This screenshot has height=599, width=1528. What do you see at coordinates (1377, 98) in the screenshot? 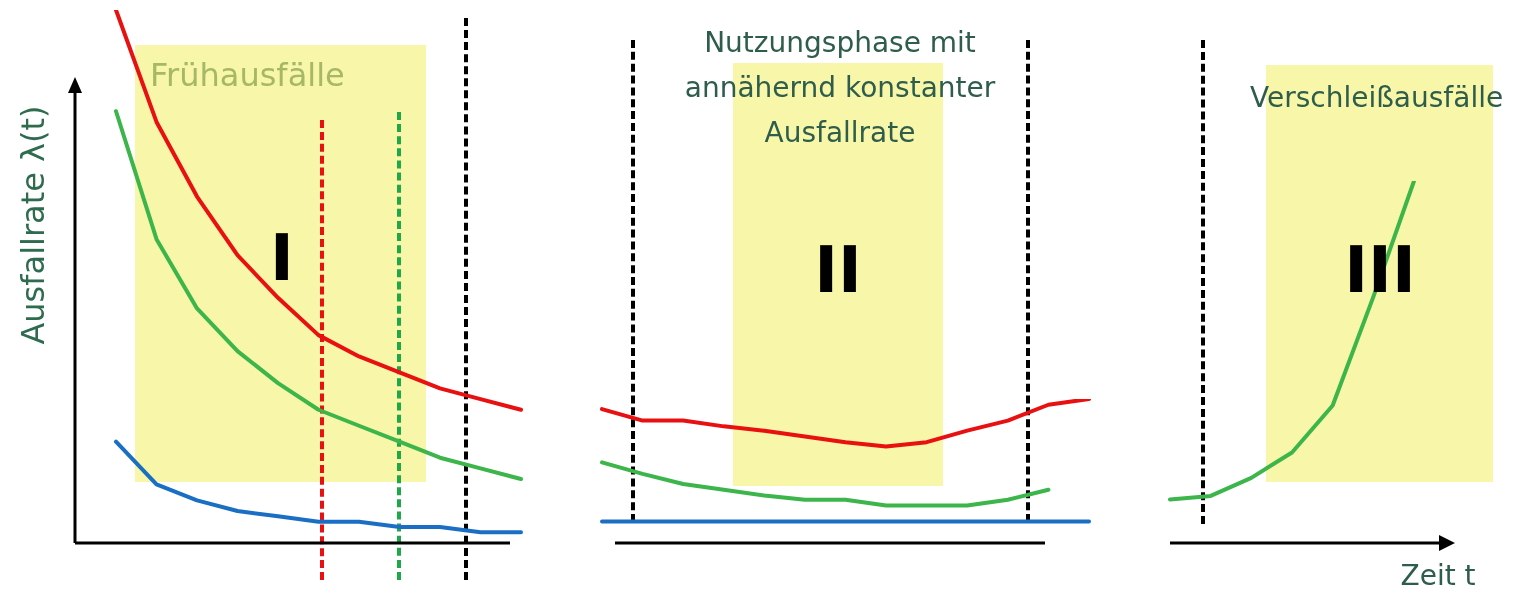
I see `text: Verschleißausfälle` at bounding box center [1377, 98].